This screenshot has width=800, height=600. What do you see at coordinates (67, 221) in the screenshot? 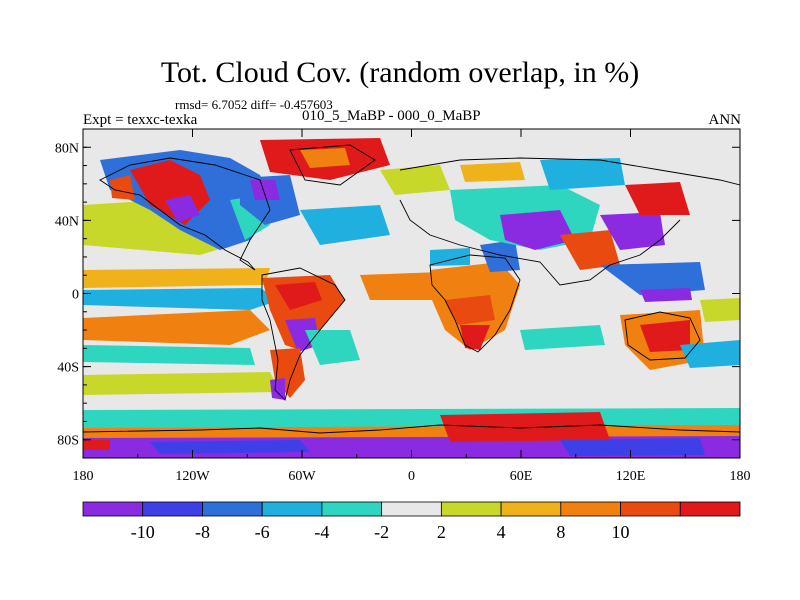
I see `lat-tick-label: 40N` at bounding box center [67, 221].